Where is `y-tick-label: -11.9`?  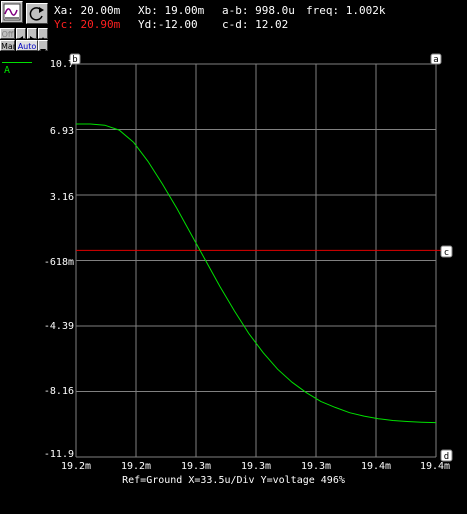 y-tick-label: -11.9 is located at coordinates (58, 454).